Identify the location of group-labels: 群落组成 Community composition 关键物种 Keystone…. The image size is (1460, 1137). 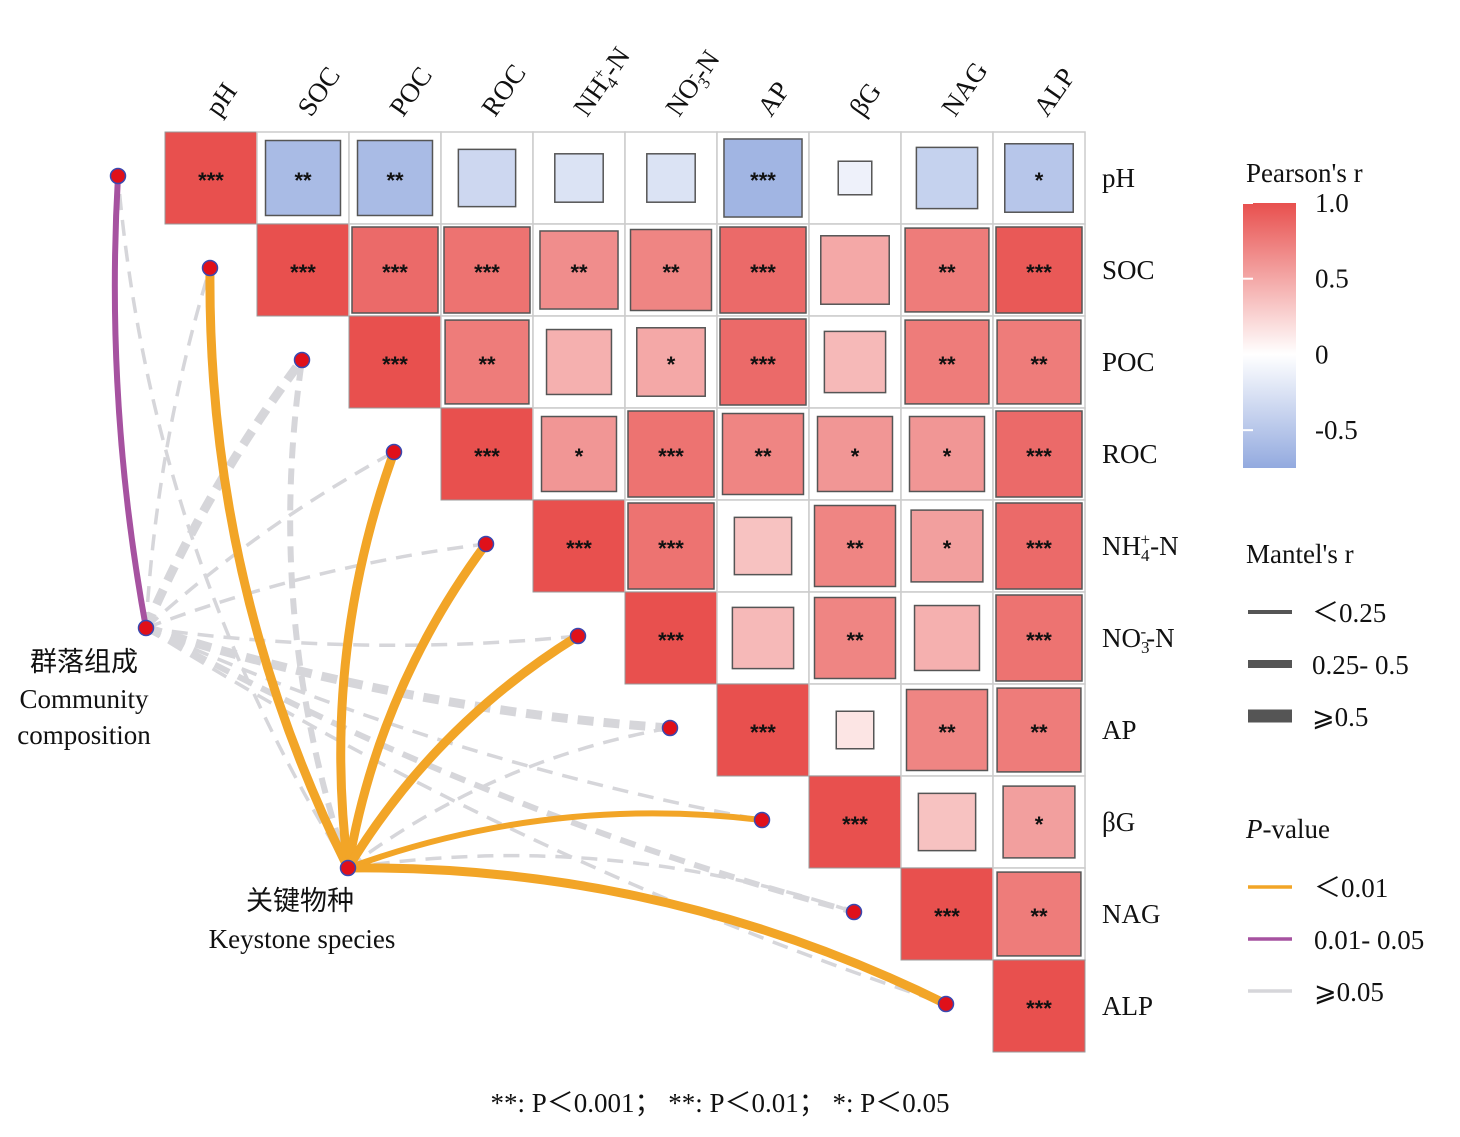
(206, 800).